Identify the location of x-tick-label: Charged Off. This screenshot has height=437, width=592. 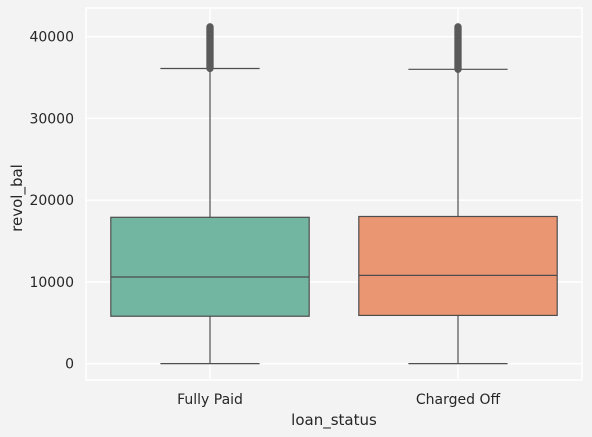
(458, 400).